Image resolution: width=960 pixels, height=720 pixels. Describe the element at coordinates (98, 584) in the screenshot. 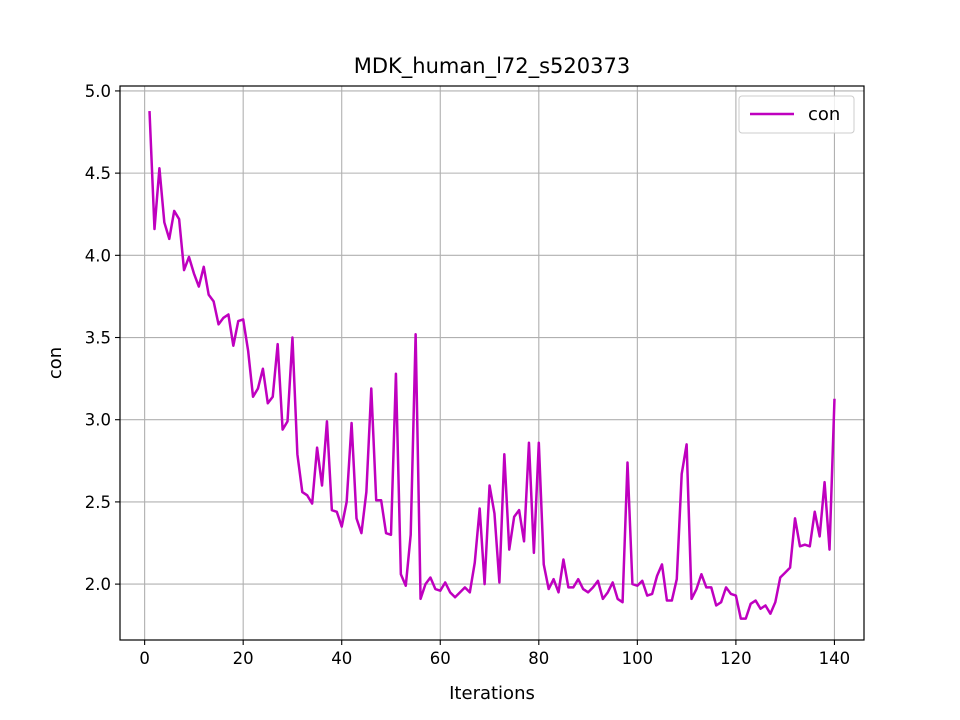

I see `y-tick-label: 2.0` at that location.